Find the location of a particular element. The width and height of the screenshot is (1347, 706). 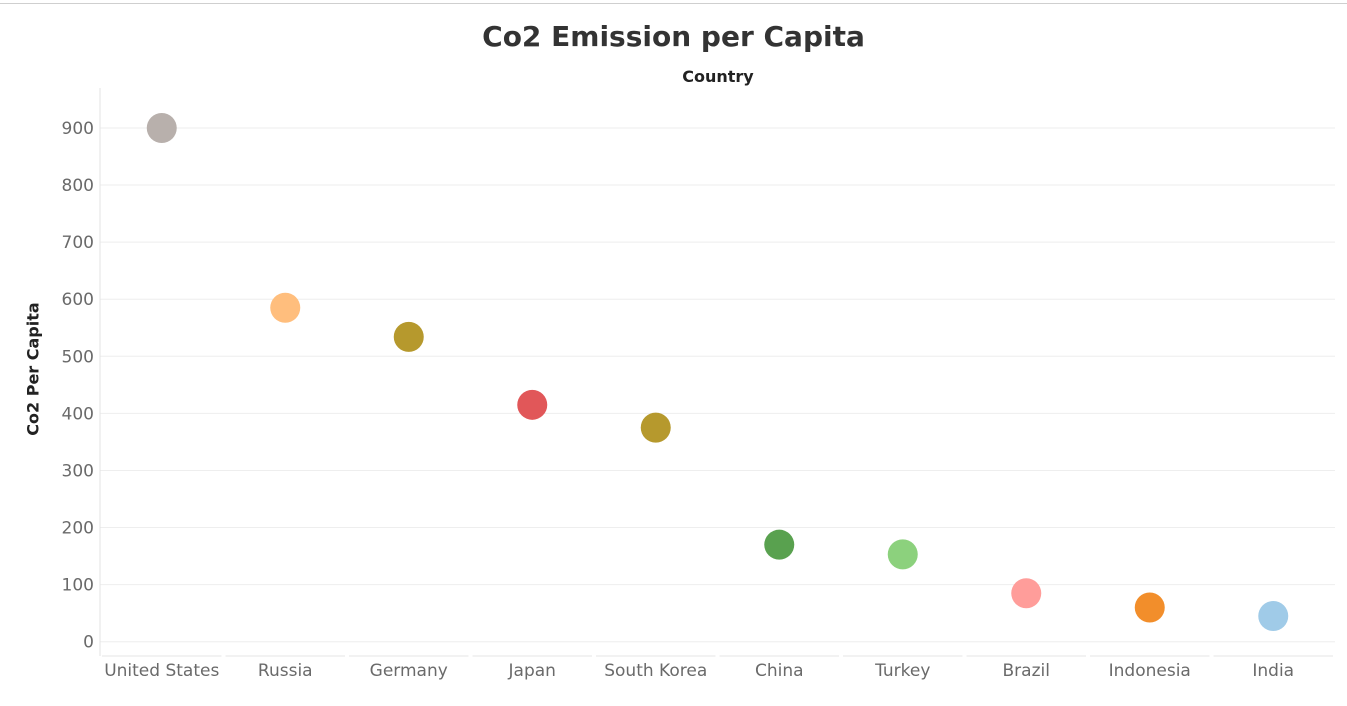

y-tick-label: 700 is located at coordinates (78, 243).